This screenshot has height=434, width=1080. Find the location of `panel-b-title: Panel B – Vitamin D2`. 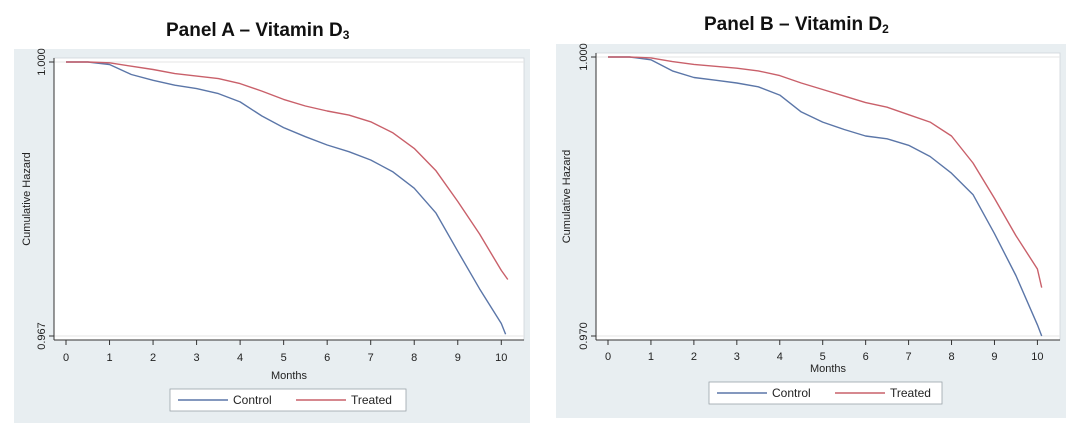

panel-b-title: Panel B – Vitamin D2 is located at coordinates (796, 25).